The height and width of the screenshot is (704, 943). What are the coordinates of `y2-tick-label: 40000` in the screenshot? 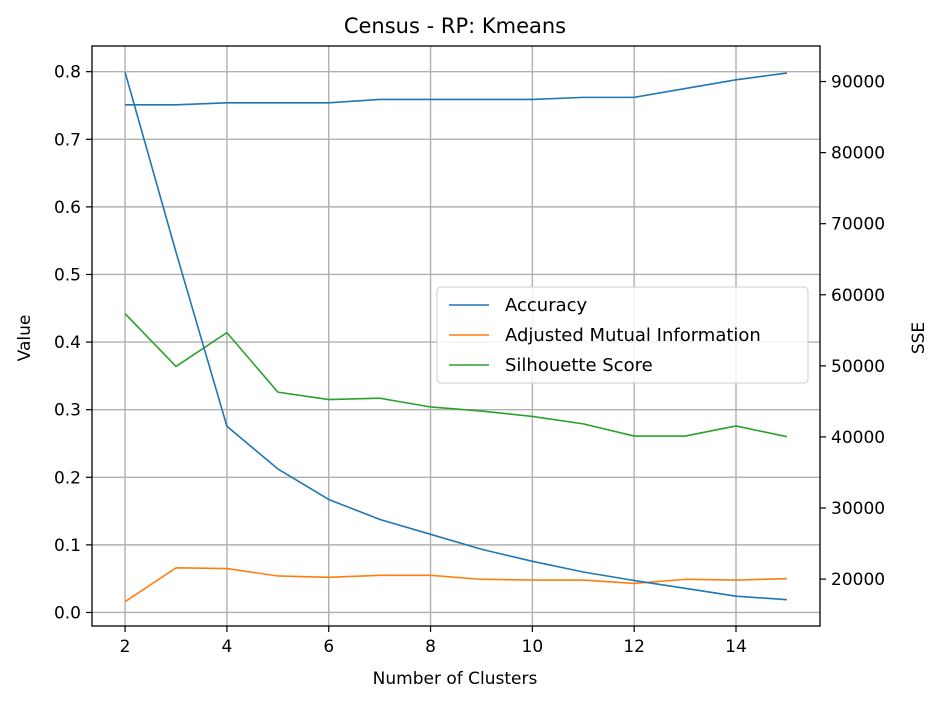 It's located at (858, 438).